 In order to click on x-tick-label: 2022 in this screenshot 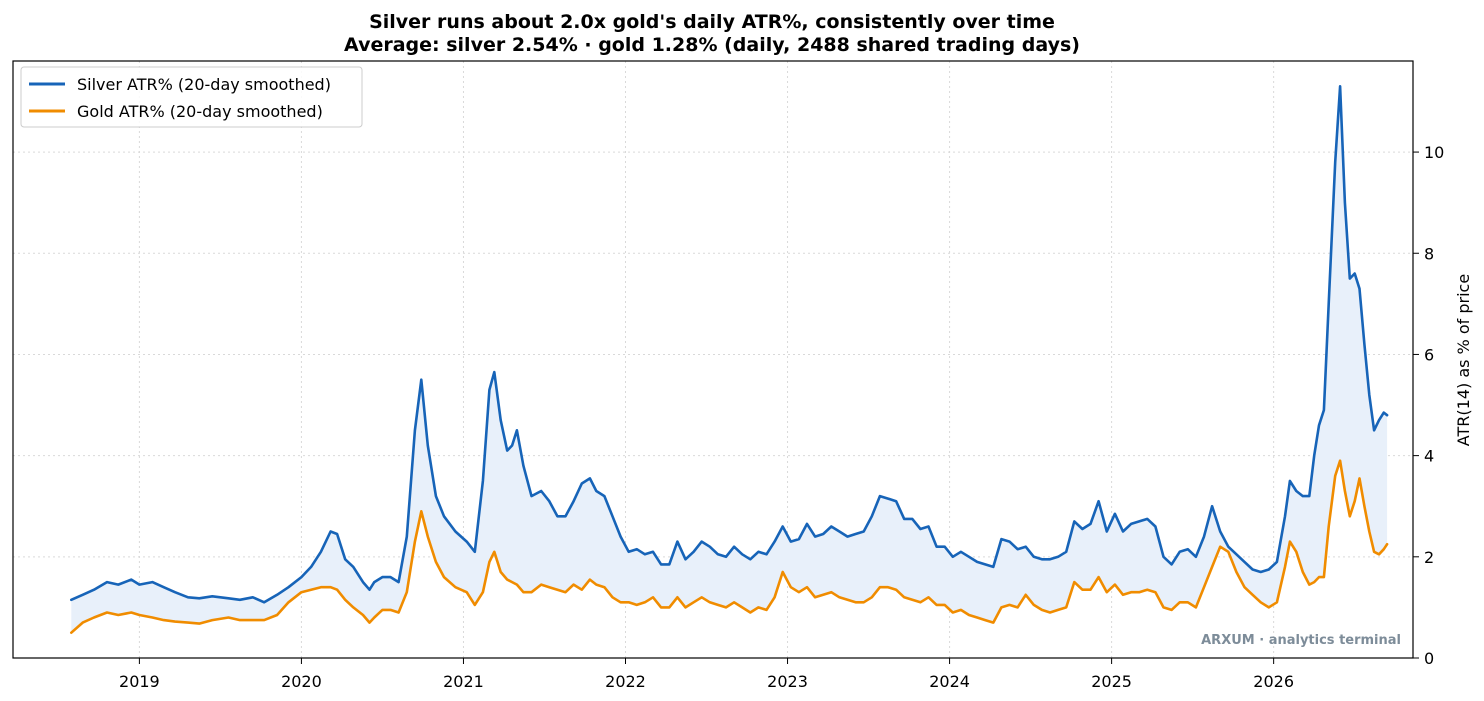, I will do `click(625, 681)`.